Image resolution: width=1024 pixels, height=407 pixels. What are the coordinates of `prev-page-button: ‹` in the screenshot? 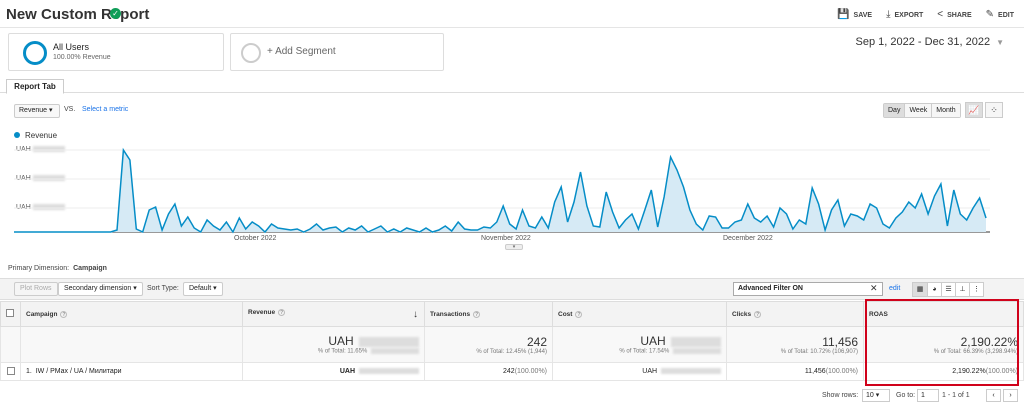 It's located at (993, 395).